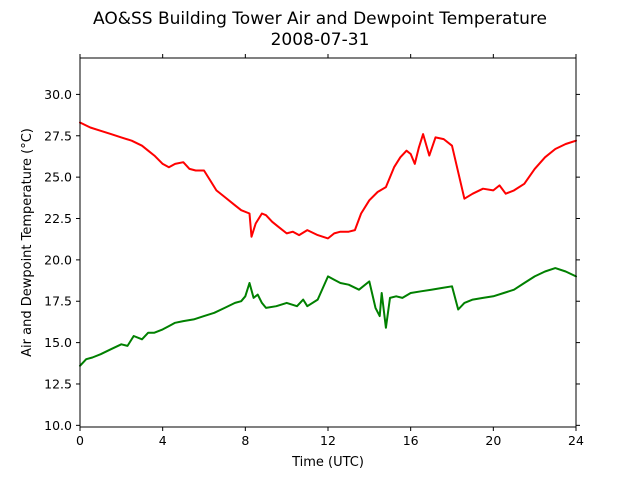 The height and width of the screenshot is (480, 640). Describe the element at coordinates (320, 40) in the screenshot. I see `chart-subtitle: 2008-07-31` at that location.